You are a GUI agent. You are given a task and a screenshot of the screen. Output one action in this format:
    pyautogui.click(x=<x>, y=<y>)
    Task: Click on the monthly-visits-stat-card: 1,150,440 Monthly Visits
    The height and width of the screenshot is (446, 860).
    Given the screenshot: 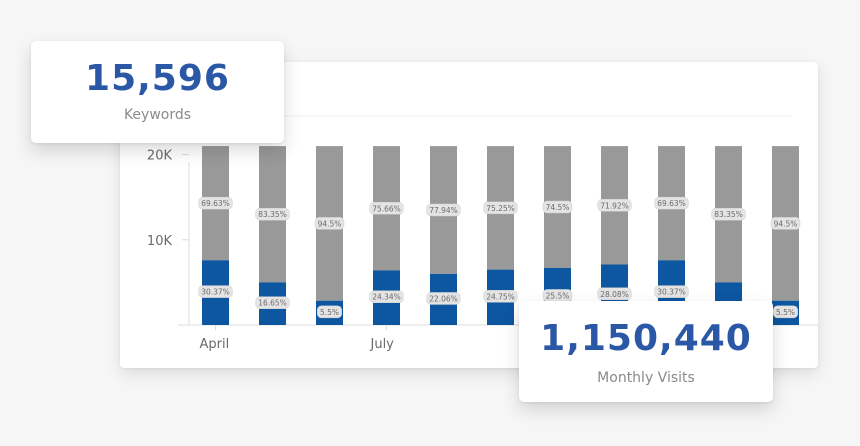 What is the action you would take?
    pyautogui.click(x=646, y=351)
    